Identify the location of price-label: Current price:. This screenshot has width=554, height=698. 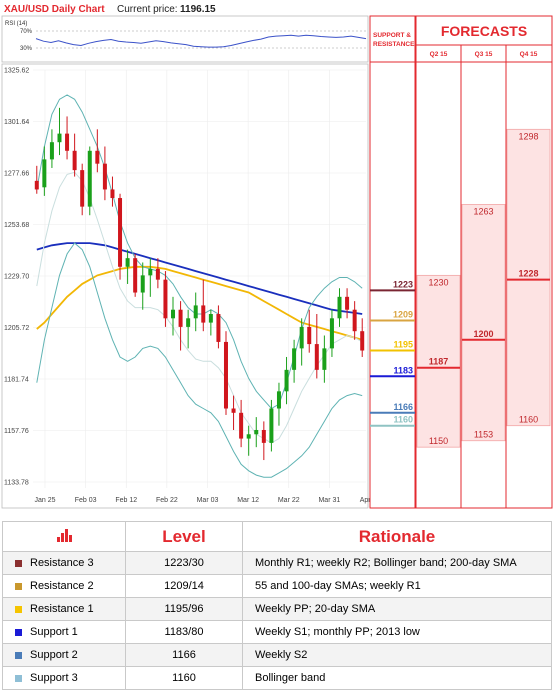
(147, 9).